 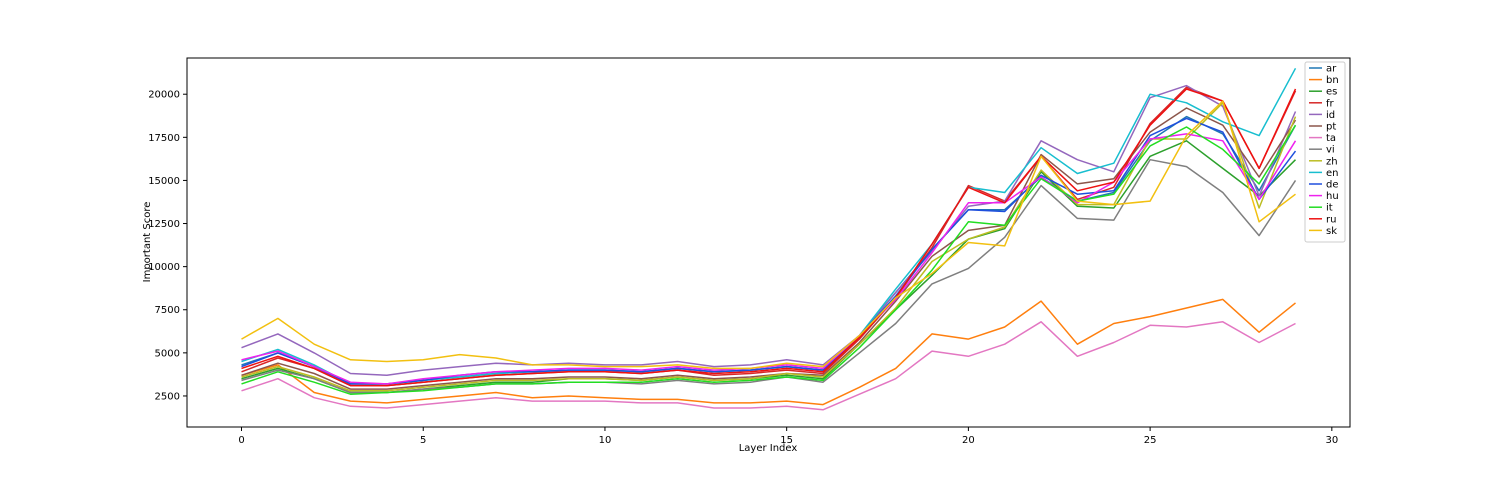 I want to click on legend-label-it: it, so click(x=1329, y=208).